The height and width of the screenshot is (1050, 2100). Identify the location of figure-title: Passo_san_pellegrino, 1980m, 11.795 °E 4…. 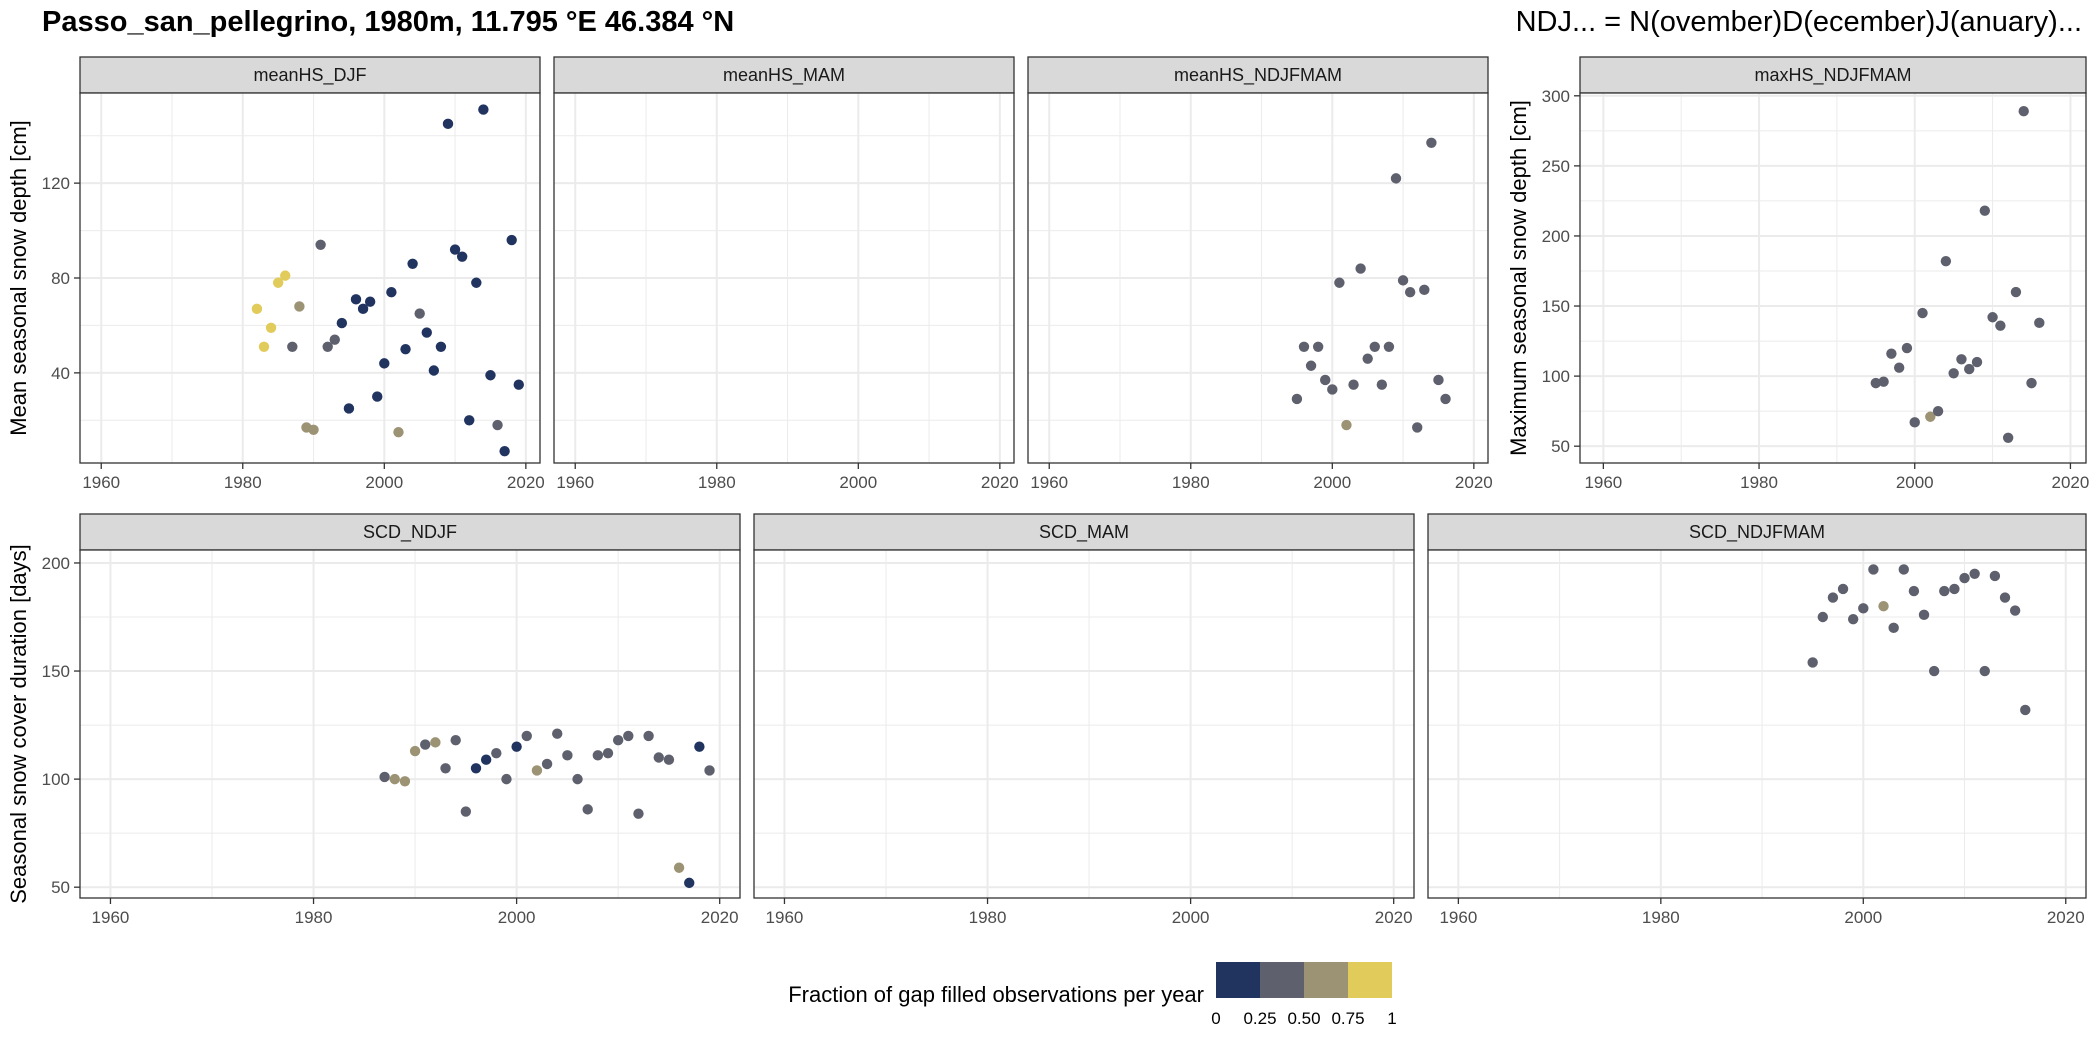
(388, 22).